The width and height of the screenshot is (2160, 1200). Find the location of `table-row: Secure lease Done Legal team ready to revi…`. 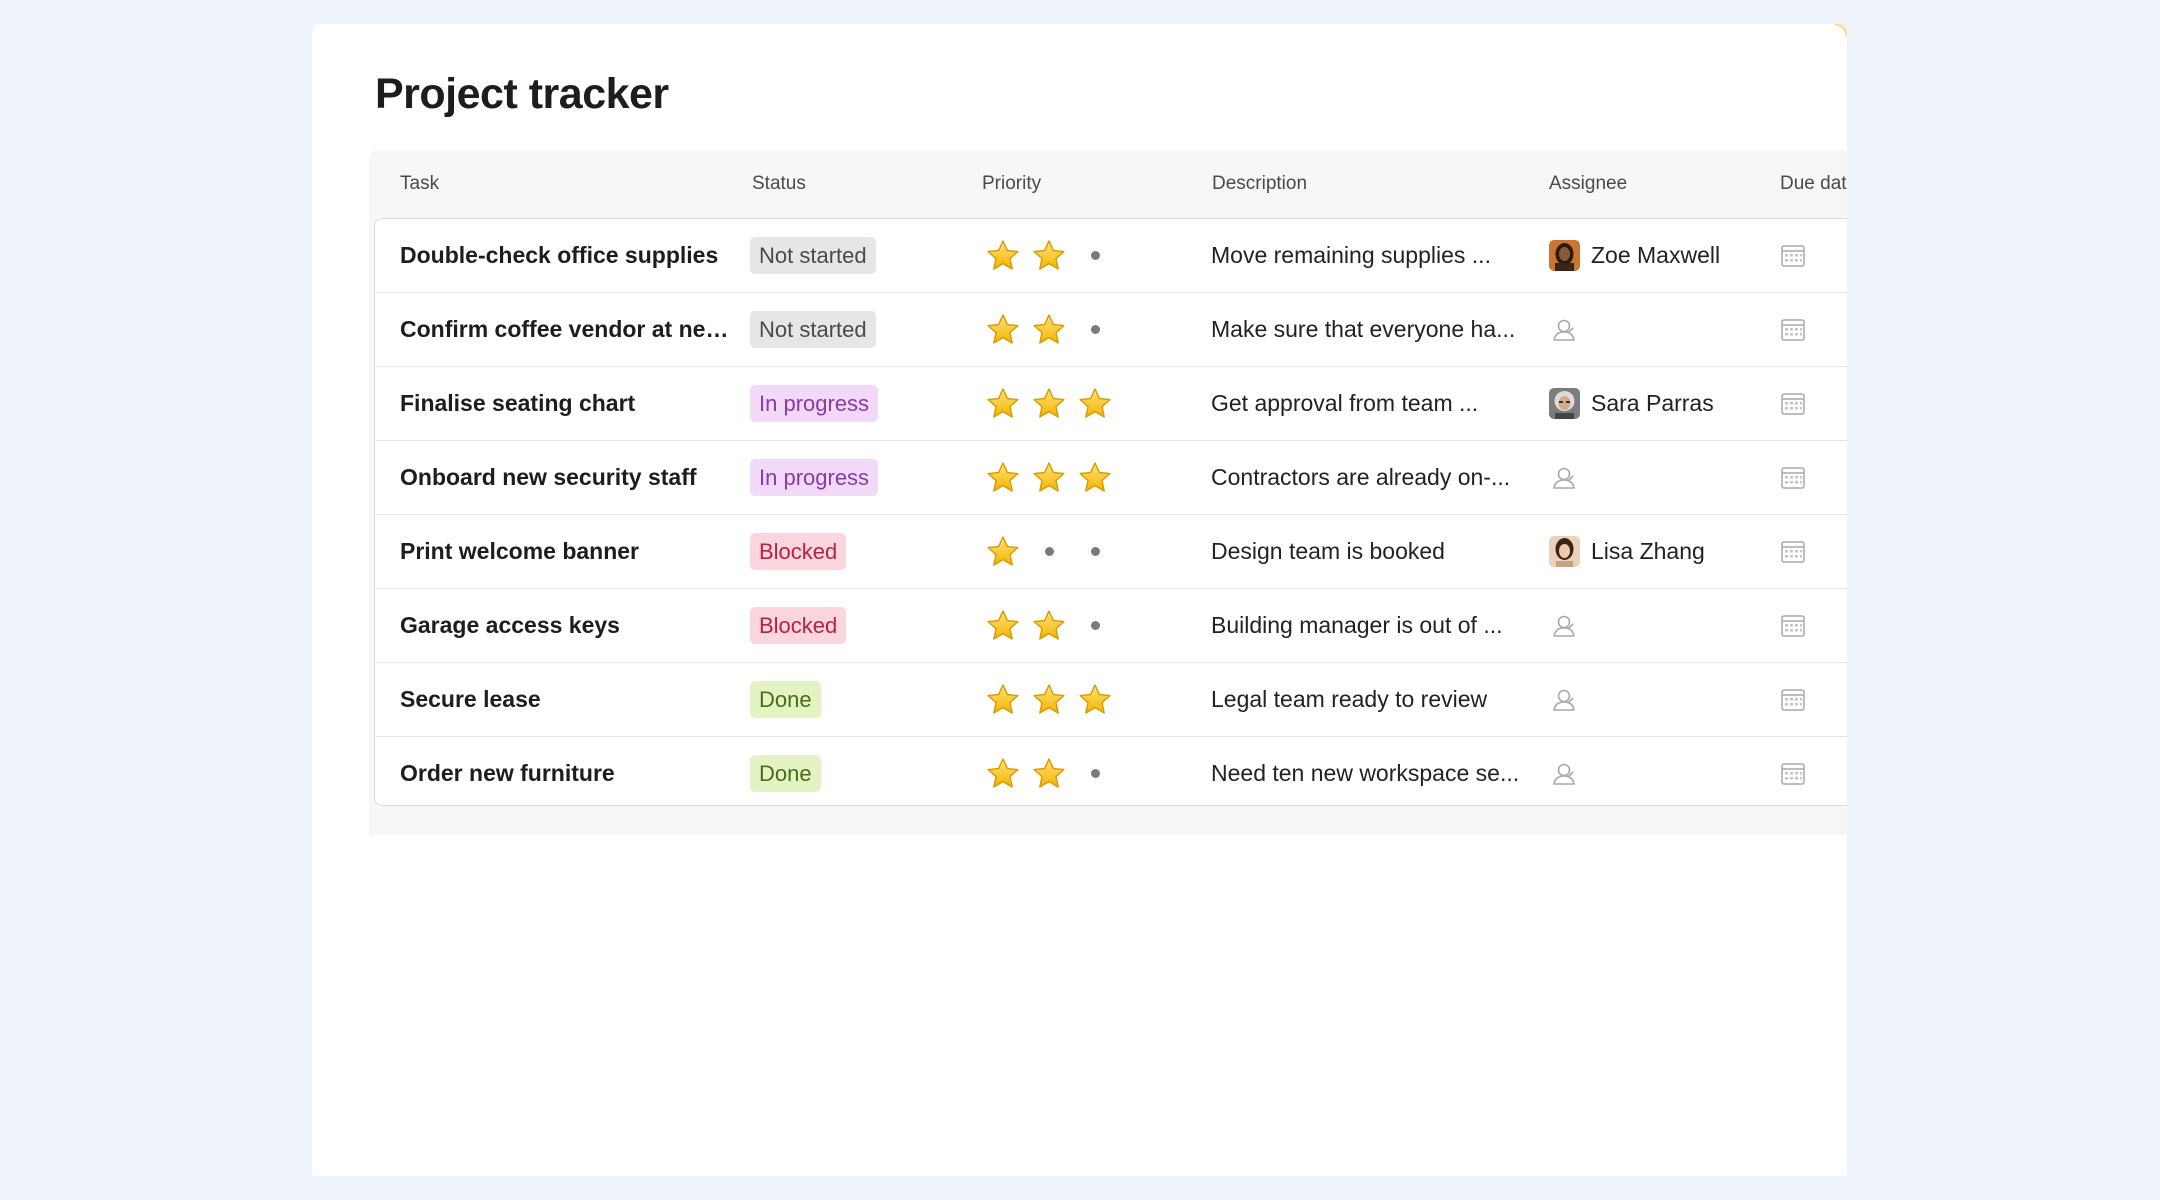

table-row: Secure lease Done Legal team ready to revi… is located at coordinates (1111, 700).